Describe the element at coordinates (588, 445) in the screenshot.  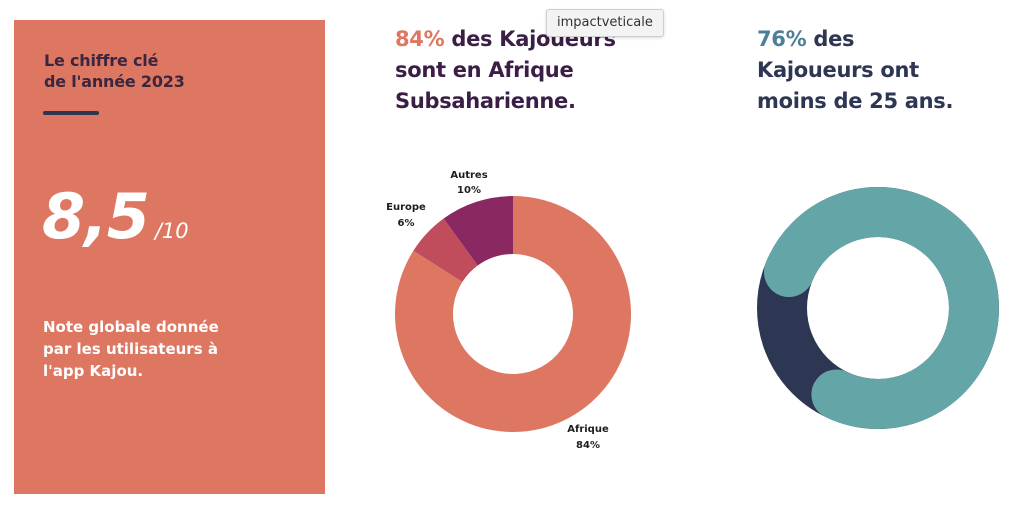
I see `slice-value-afrique: 84%` at that location.